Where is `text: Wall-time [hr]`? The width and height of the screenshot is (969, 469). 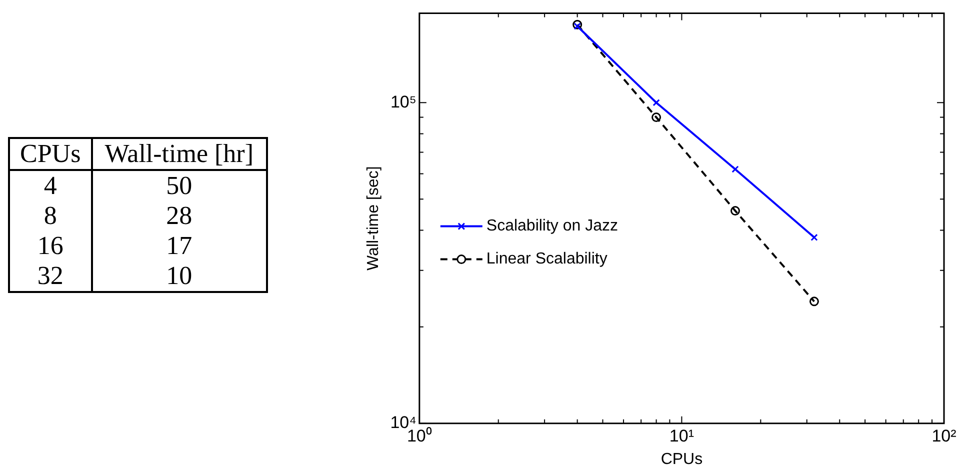 text: Wall-time [hr] is located at coordinates (179, 154).